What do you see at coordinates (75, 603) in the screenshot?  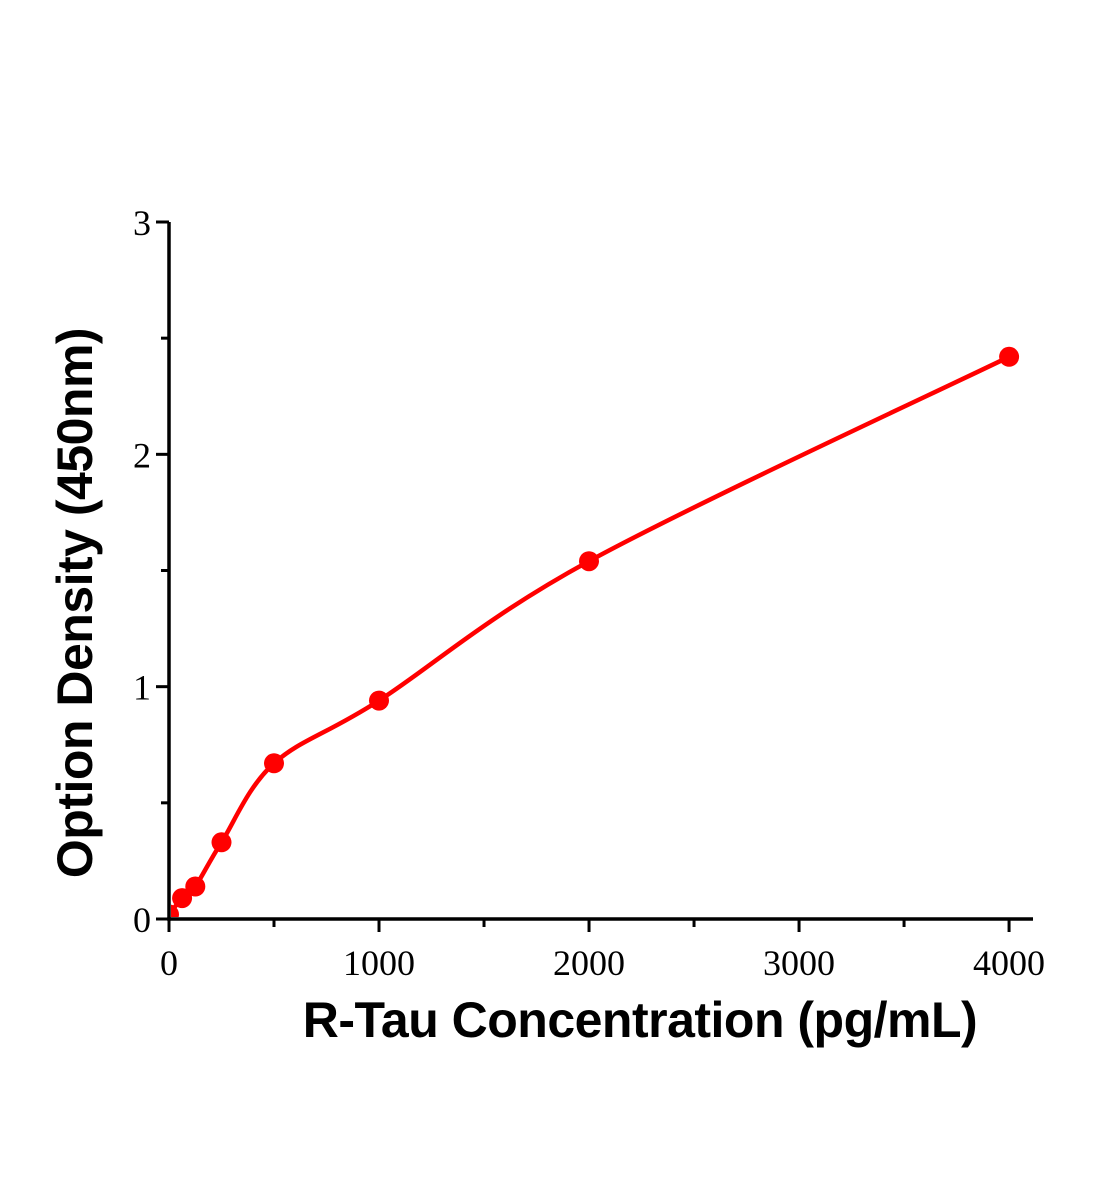 I see `y-axis-title: Option Density (450nm)` at bounding box center [75, 603].